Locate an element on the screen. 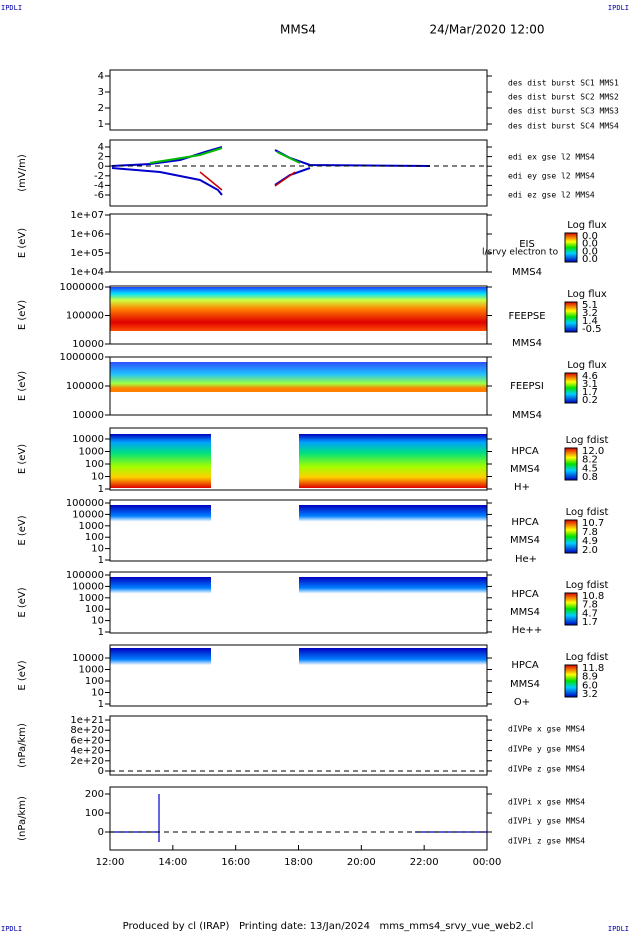 Image resolution: width=630 pixels, height=934 pixels. instrument-label: He+ is located at coordinates (526, 559).